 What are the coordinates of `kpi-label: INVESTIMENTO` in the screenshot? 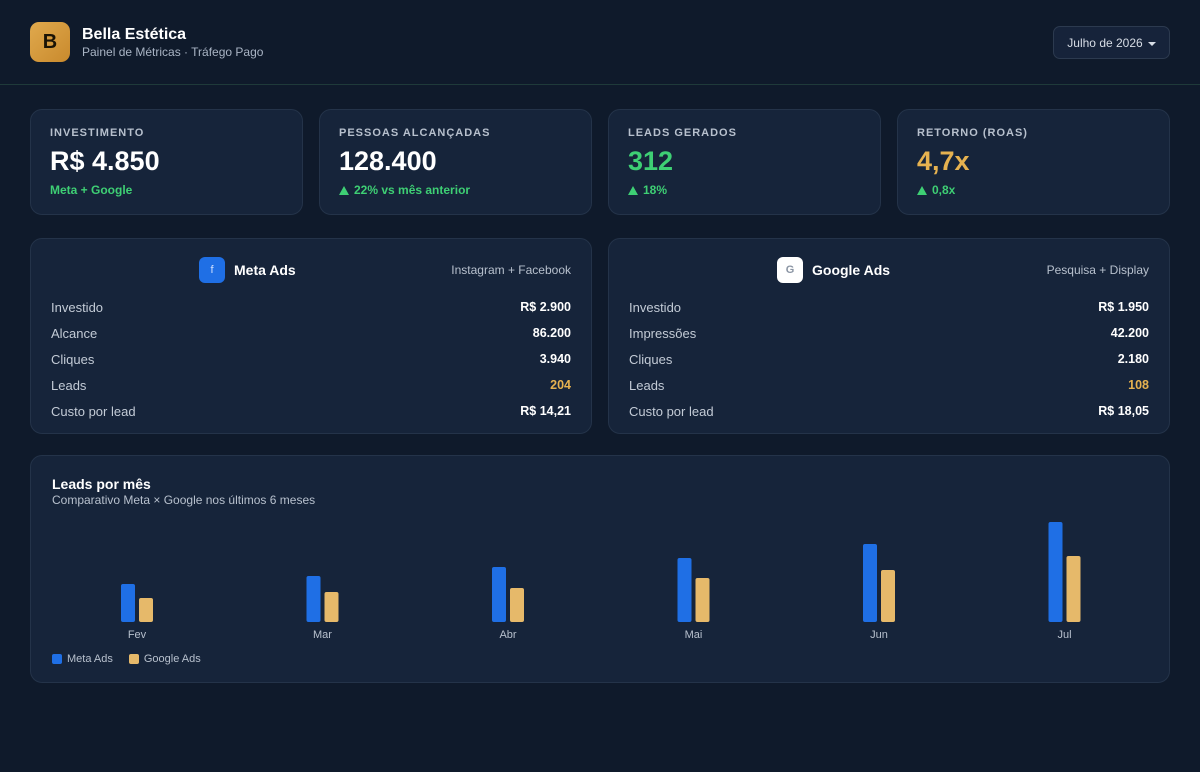 It's located at (97, 133).